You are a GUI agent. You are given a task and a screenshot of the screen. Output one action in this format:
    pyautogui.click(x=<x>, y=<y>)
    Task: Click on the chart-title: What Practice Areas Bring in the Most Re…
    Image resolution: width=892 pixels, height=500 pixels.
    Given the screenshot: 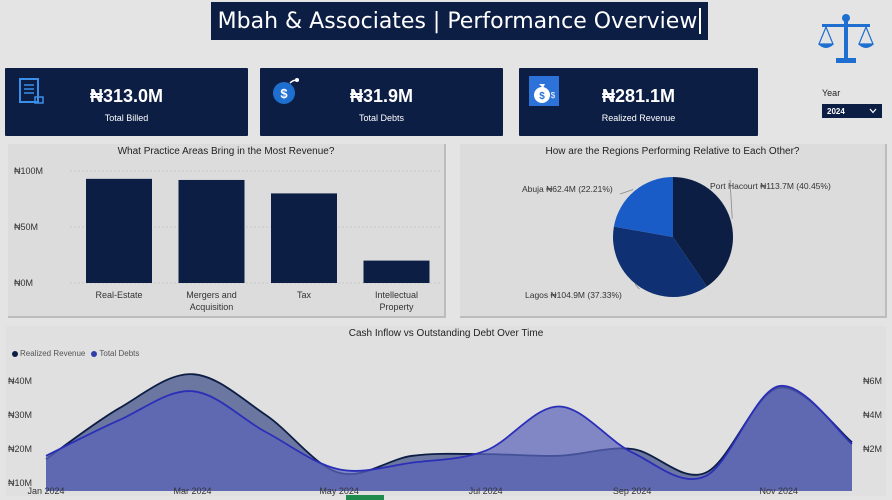 What is the action you would take?
    pyautogui.click(x=226, y=151)
    